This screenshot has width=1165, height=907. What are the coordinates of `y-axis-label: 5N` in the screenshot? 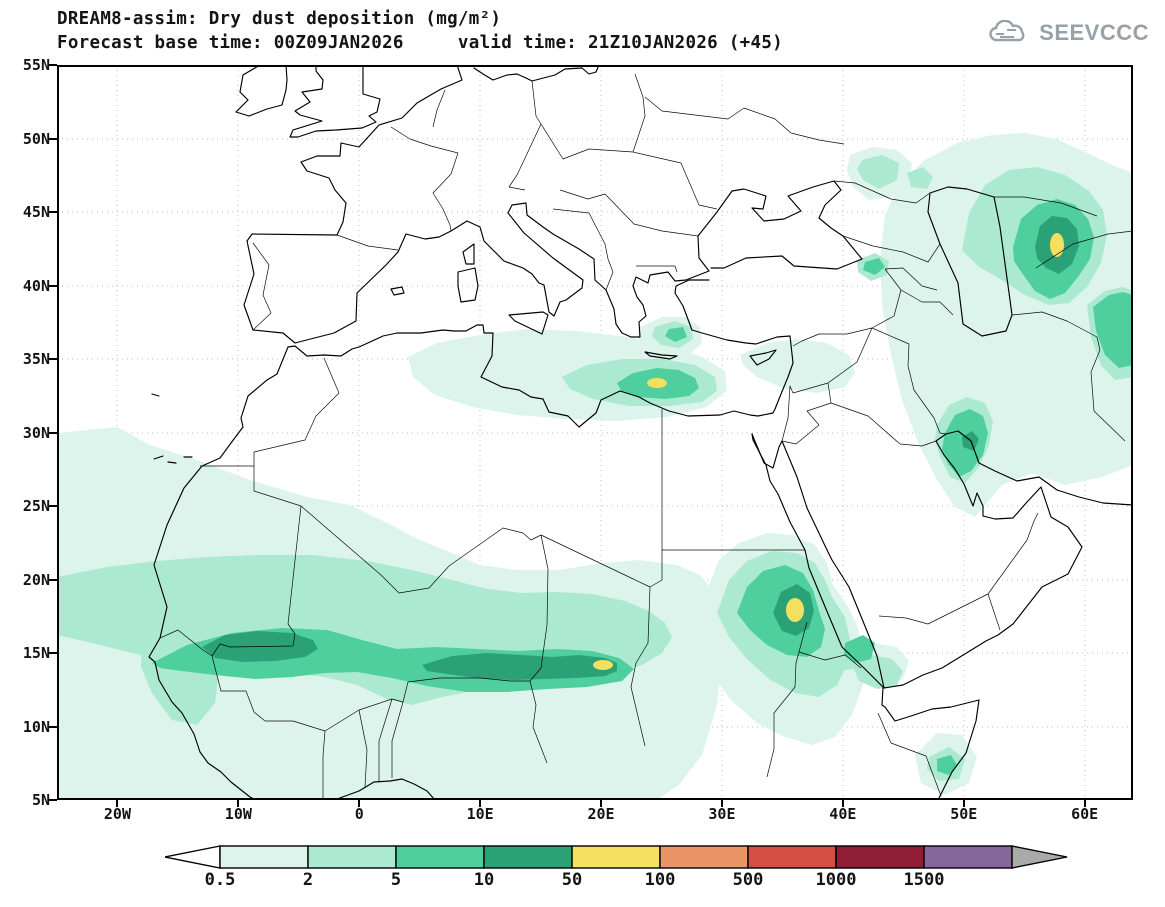 It's located at (40, 800).